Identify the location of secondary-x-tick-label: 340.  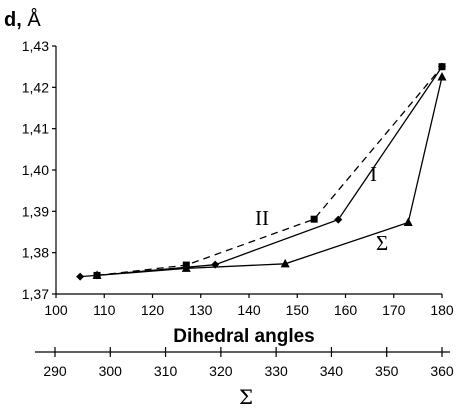
(332, 371).